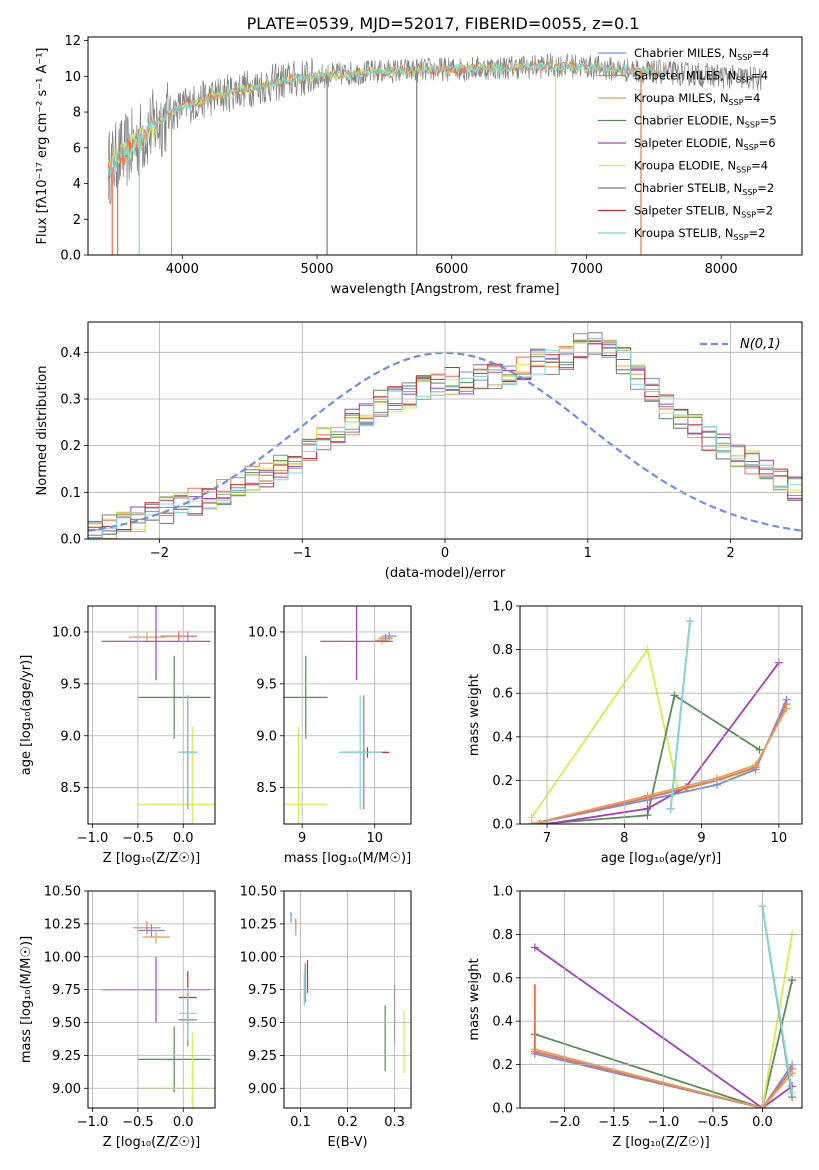  I want to click on y-axis-label: mass weight, so click(474, 999).